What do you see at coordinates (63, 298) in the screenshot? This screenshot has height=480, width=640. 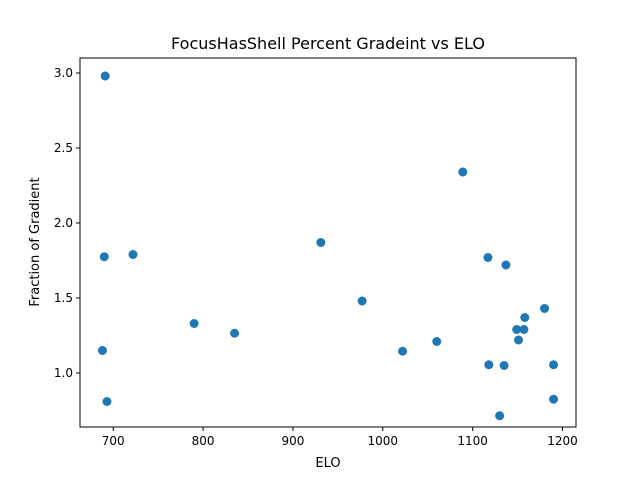 I see `y-tick-label: 1.5` at bounding box center [63, 298].